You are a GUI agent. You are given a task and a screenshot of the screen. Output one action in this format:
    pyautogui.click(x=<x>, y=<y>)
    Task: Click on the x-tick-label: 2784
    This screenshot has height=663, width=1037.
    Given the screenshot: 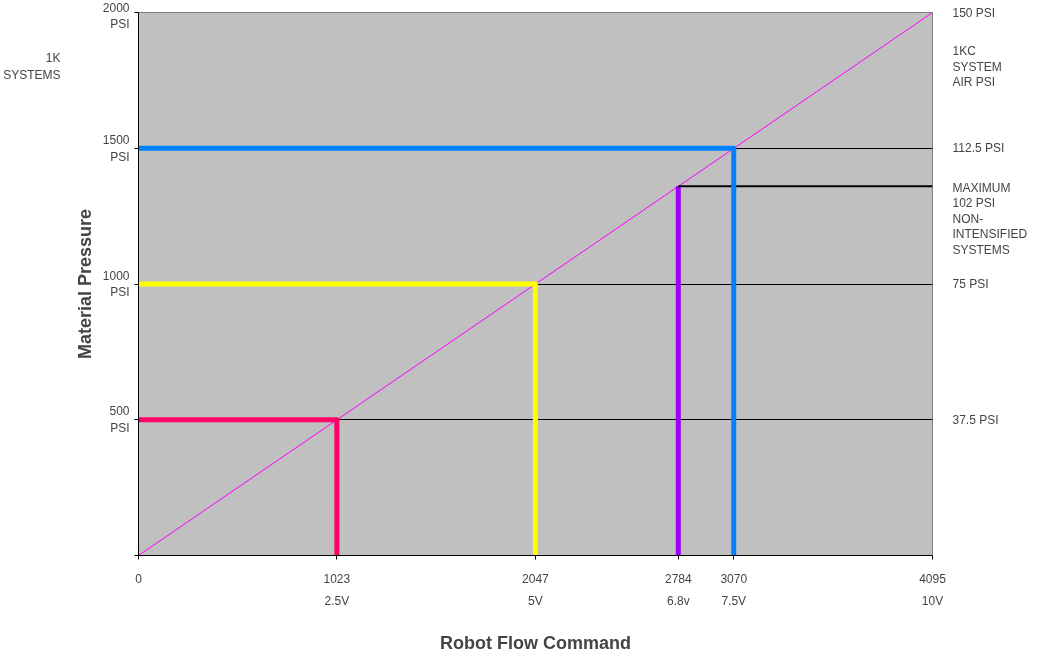 What is the action you would take?
    pyautogui.click(x=678, y=578)
    